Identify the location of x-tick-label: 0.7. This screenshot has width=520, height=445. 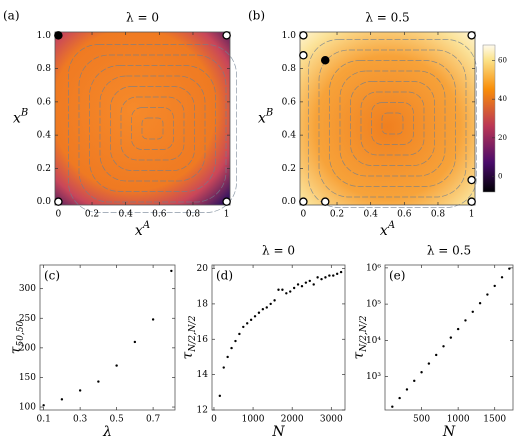
(153, 420).